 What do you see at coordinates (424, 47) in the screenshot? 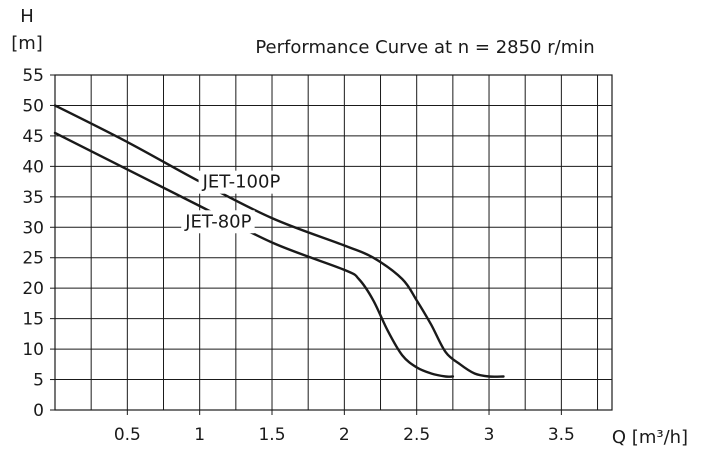
I see `chart-title: Performance Curve at n = 2850 r/min` at bounding box center [424, 47].